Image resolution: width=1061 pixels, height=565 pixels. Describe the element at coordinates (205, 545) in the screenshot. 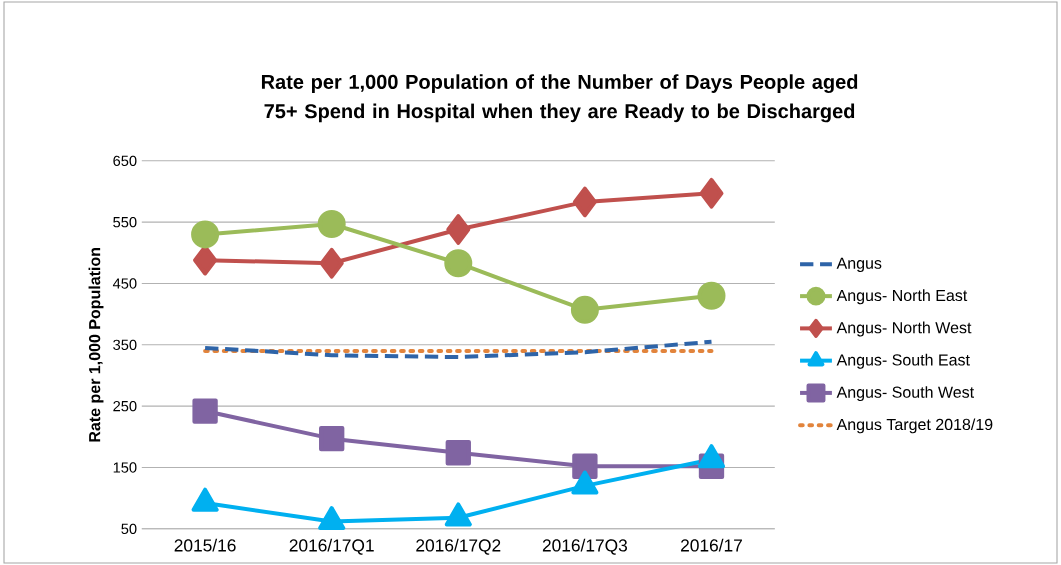

I see `x-tick-label: 2015/16` at that location.